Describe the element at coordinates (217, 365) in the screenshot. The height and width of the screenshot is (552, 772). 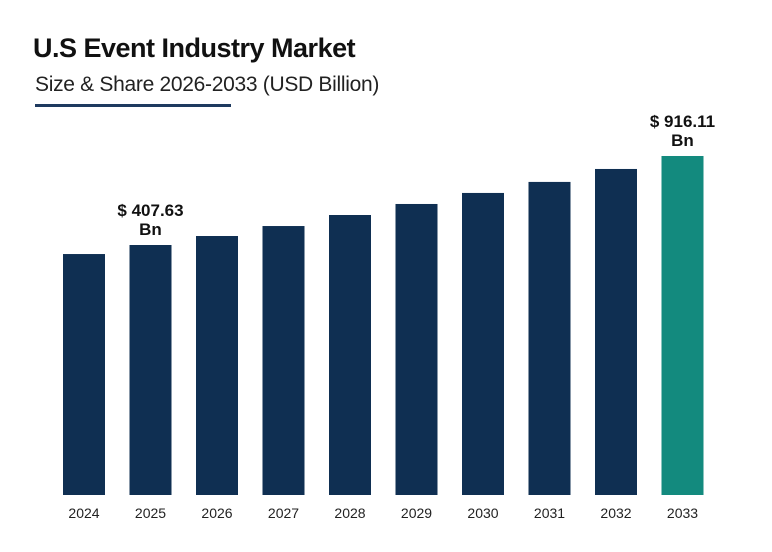
I see `bar-2026` at that location.